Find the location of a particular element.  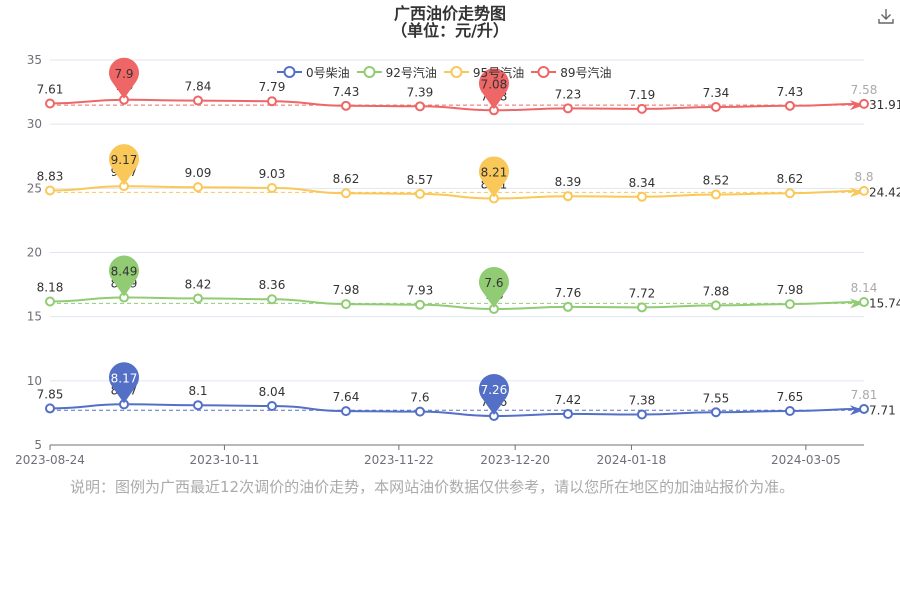

legend-item: 95号汽油 is located at coordinates (484, 72).